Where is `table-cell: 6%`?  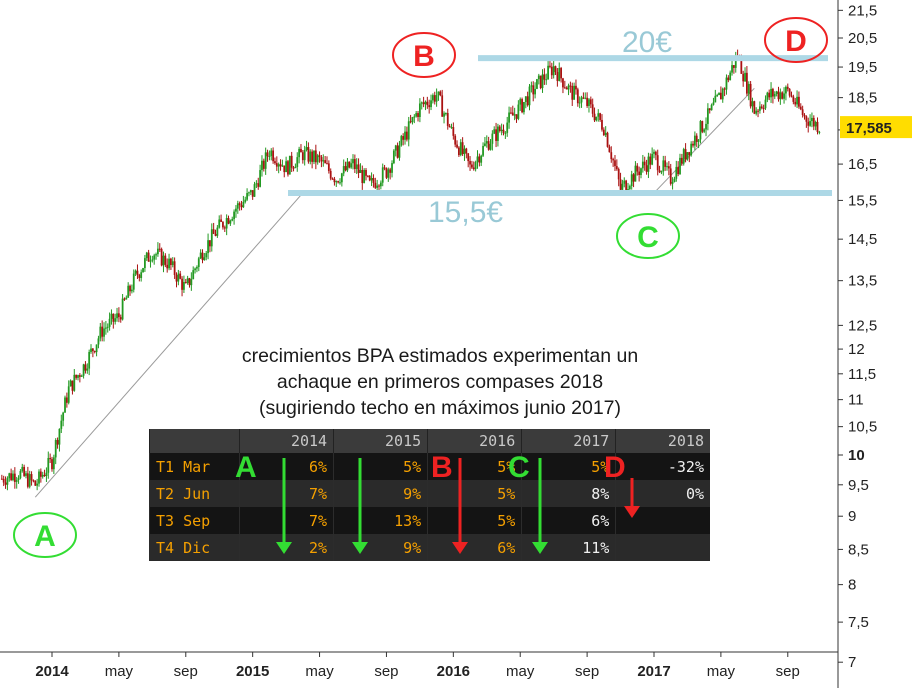 table-cell: 6% is located at coordinates (474, 547).